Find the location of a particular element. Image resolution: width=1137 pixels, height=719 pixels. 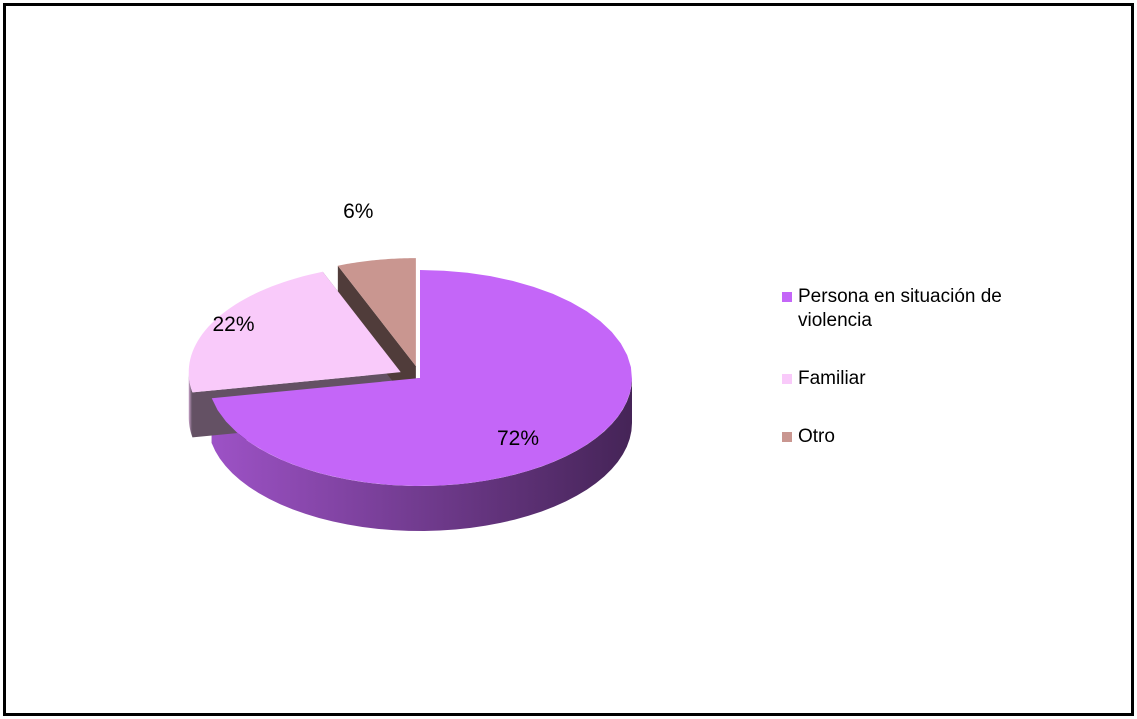

data-label: 6% is located at coordinates (358, 211).